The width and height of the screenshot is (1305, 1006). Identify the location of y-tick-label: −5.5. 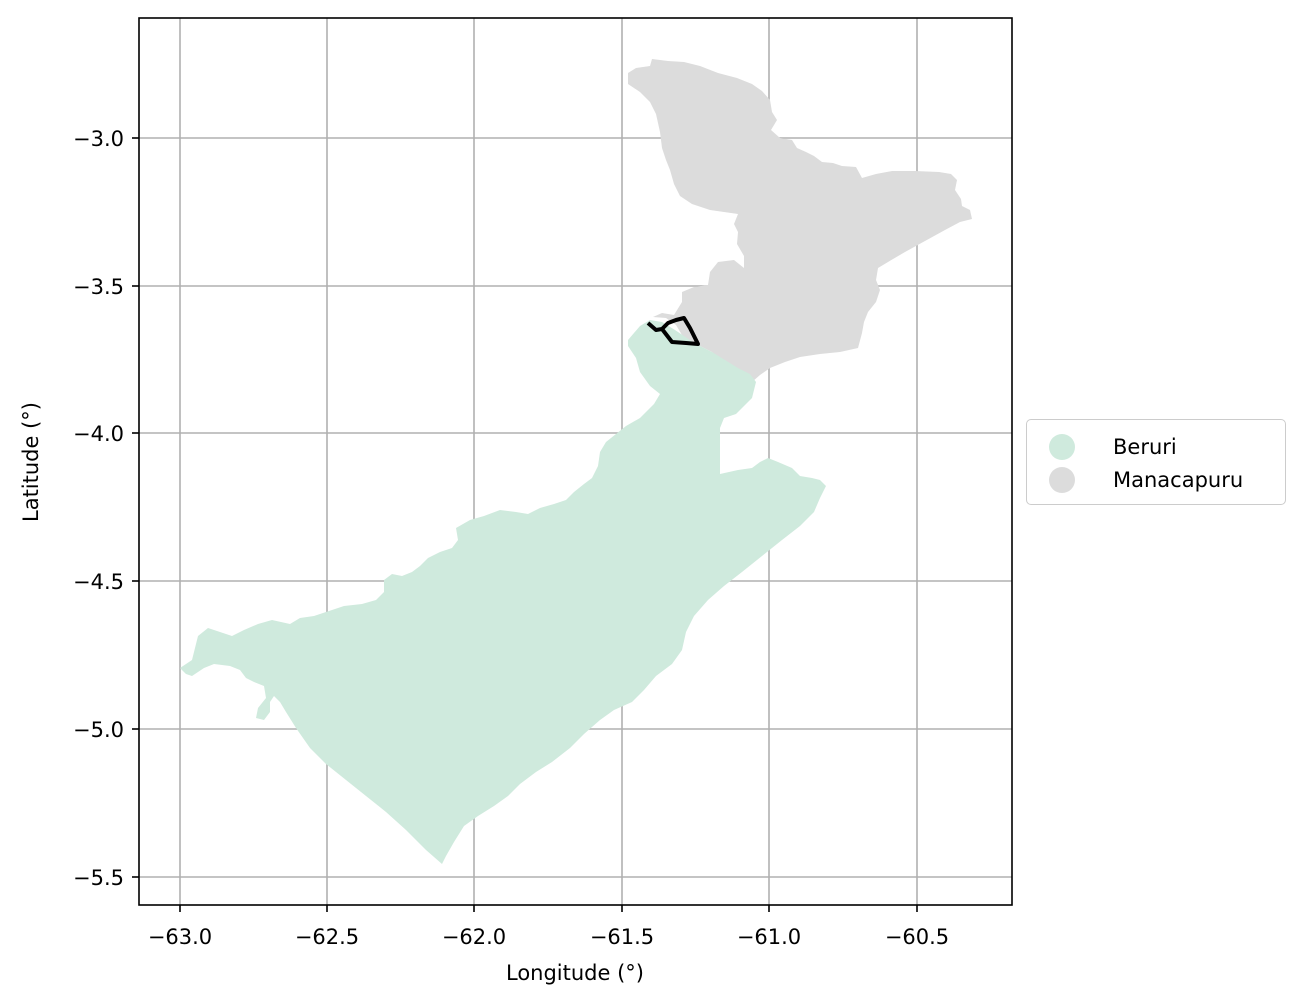
(98, 878).